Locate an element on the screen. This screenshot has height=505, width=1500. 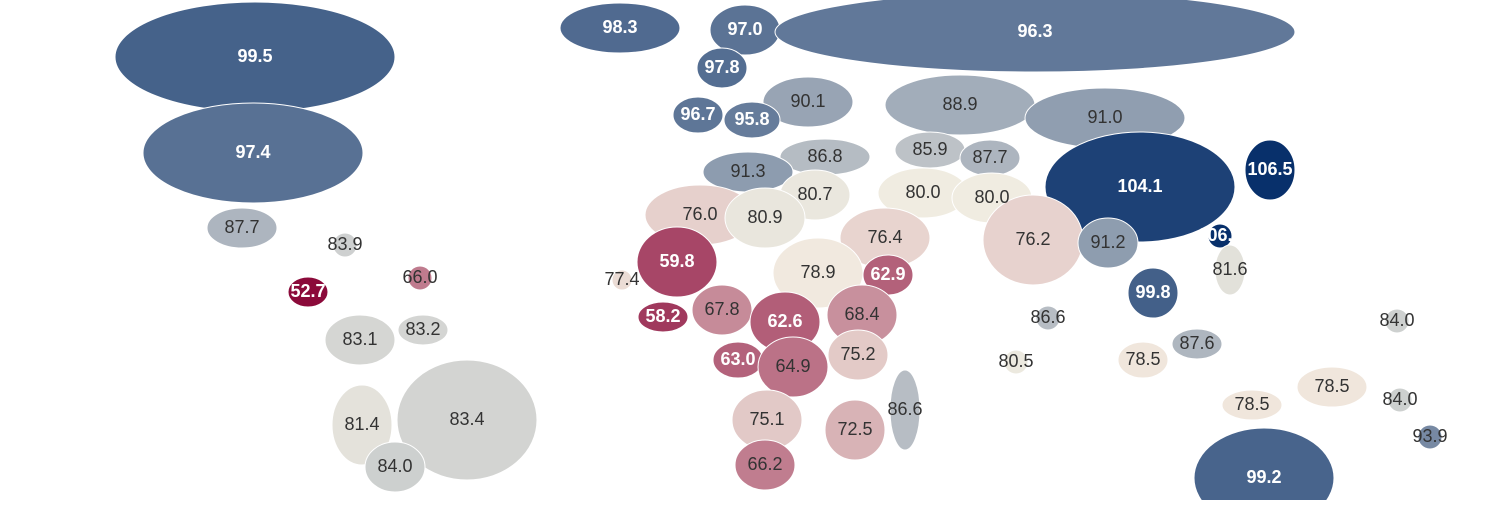
region-label: 83.4 is located at coordinates (466, 419).